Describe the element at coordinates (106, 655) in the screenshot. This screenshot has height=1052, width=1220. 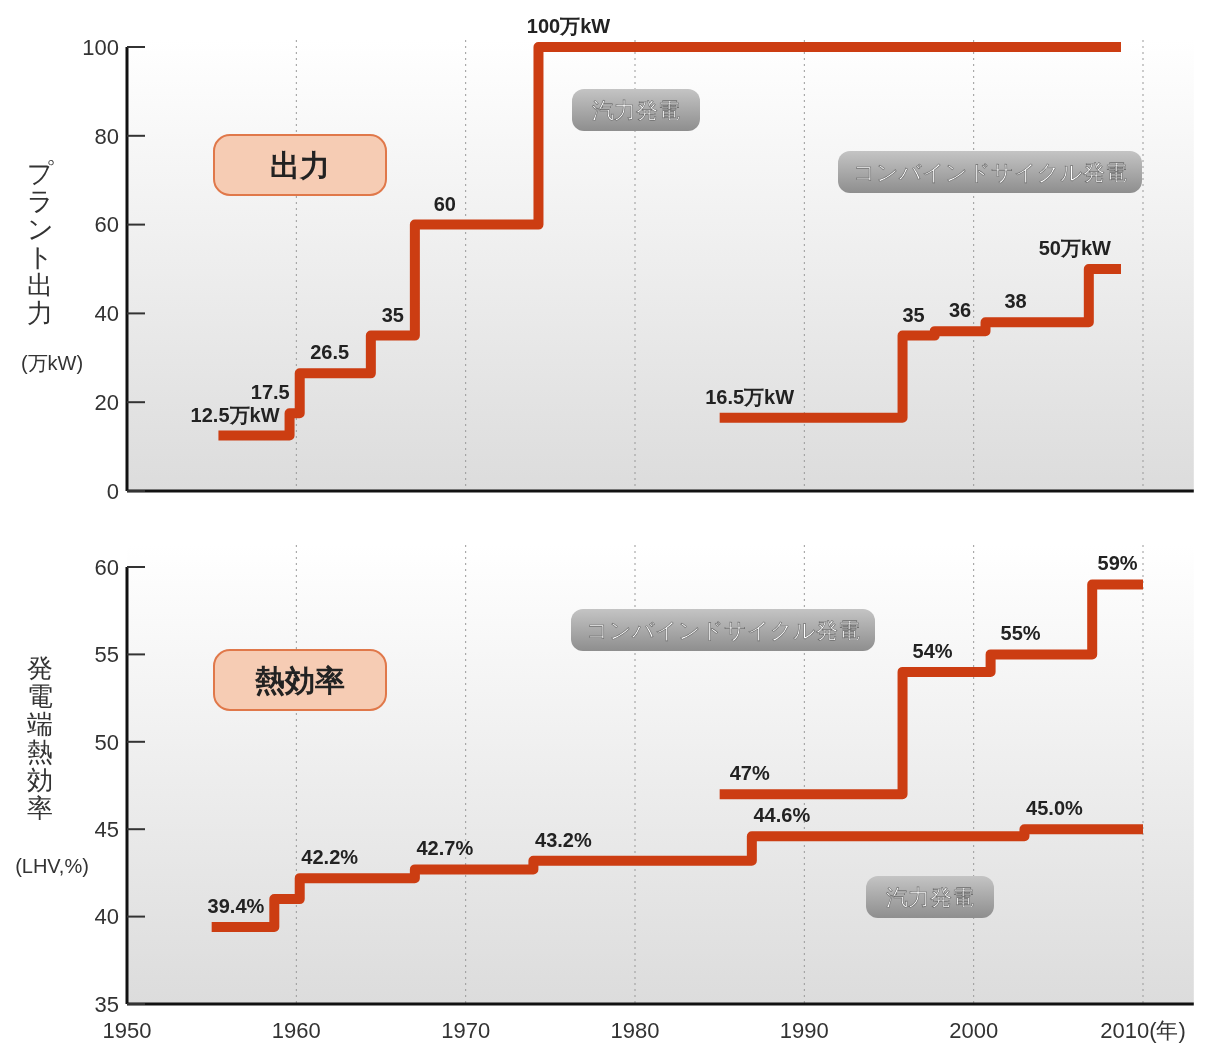
I see `y-tick-label: 55` at that location.